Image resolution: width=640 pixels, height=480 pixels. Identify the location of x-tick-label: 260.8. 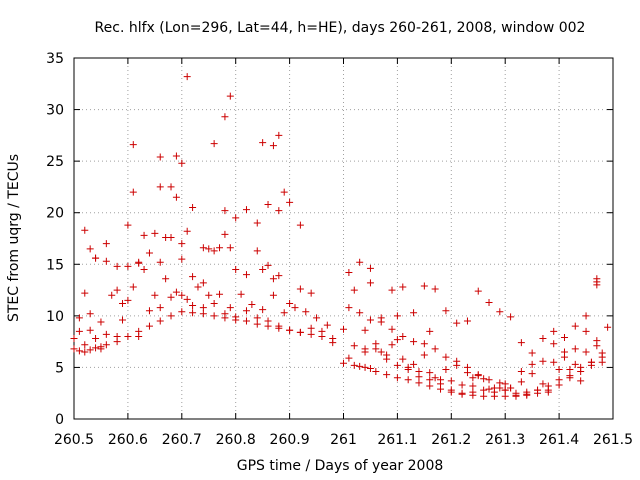
(236, 440).